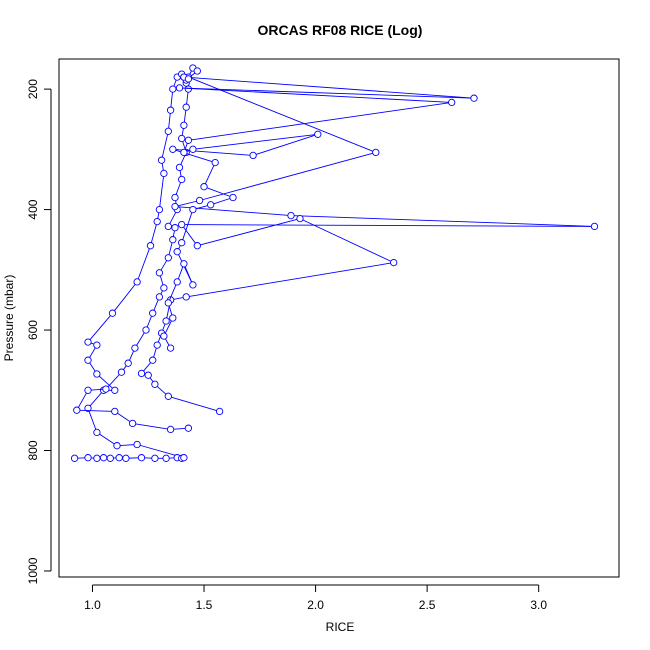 This screenshot has width=650, height=650. Describe the element at coordinates (315, 605) in the screenshot. I see `x-tick-label: 2.0` at that location.